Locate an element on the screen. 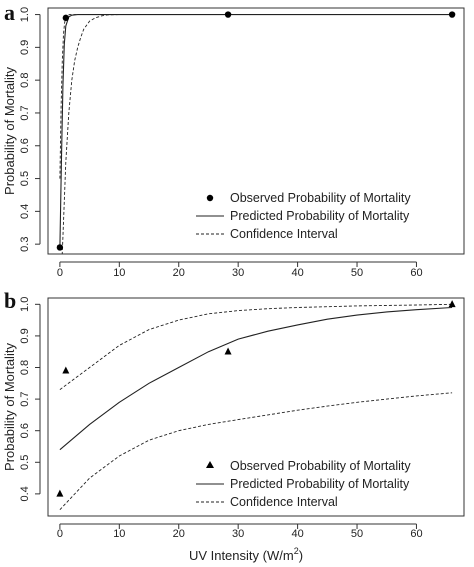  x-axis-title: UV Intensity (W/m2) is located at coordinates (246, 554).